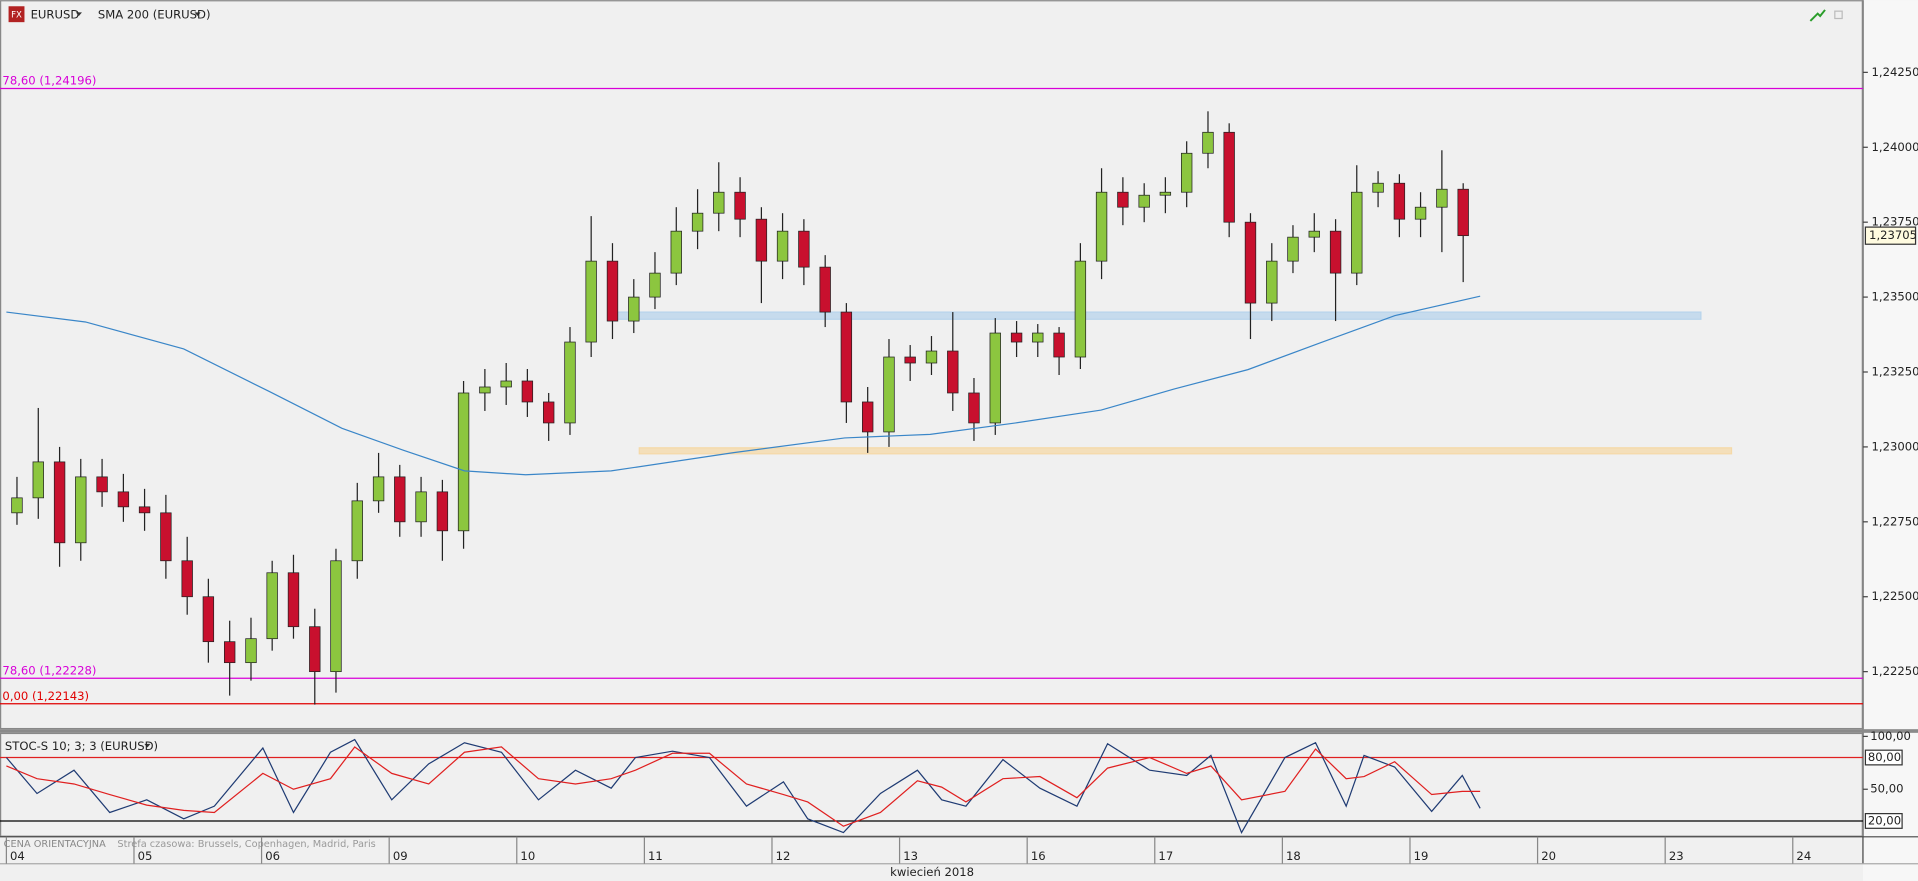 This screenshot has height=881, width=1918. I want to click on x-tick-label: 12, so click(783, 856).